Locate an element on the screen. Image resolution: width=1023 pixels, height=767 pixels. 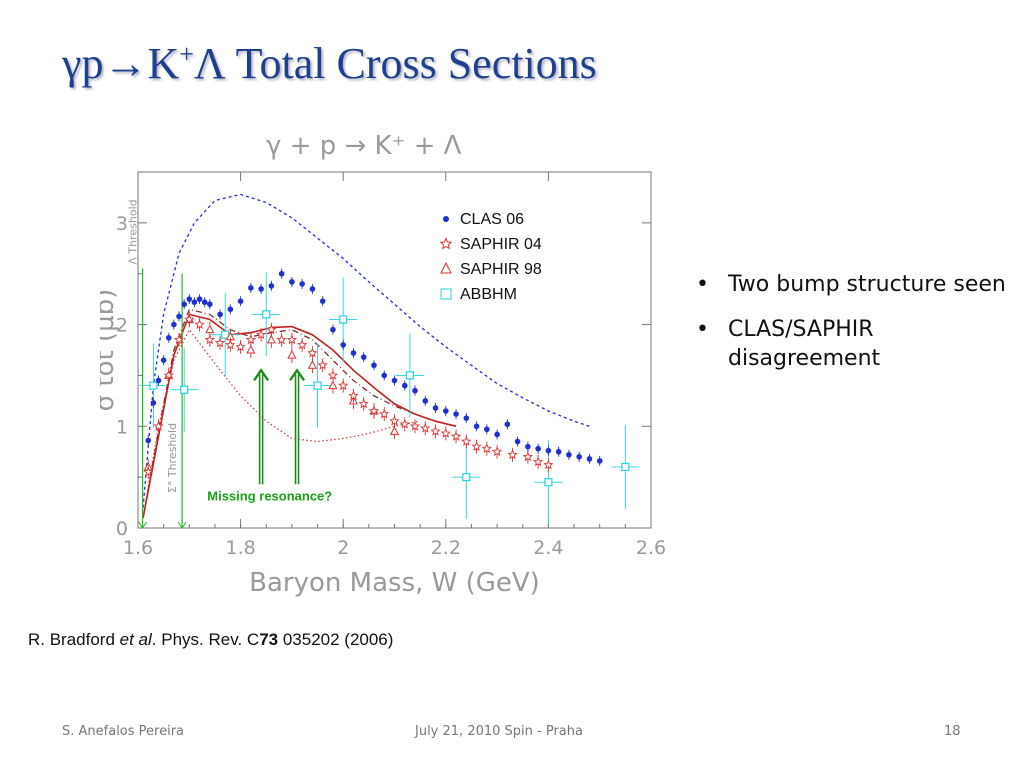
x-tick-label: 2.2 is located at coordinates (446, 548).